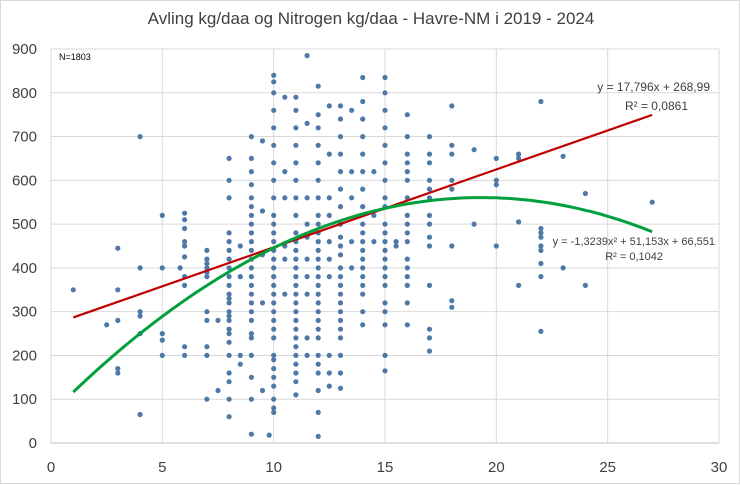 This screenshot has width=740, height=485. Describe the element at coordinates (385, 467) in the screenshot. I see `x-tick-label: 15` at that location.